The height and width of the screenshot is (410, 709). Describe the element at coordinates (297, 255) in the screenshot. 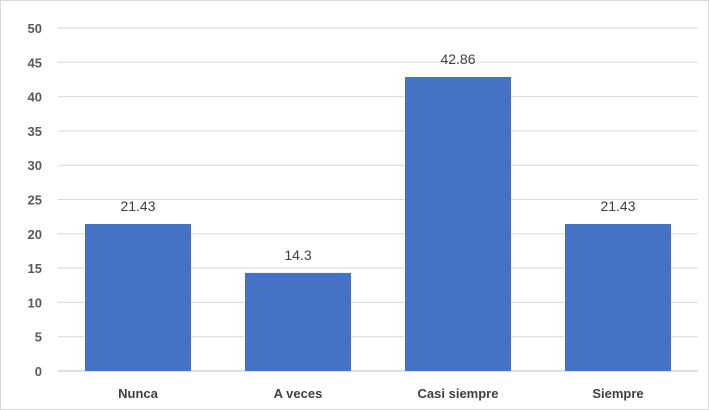

I see `data-label: 14.3` at that location.